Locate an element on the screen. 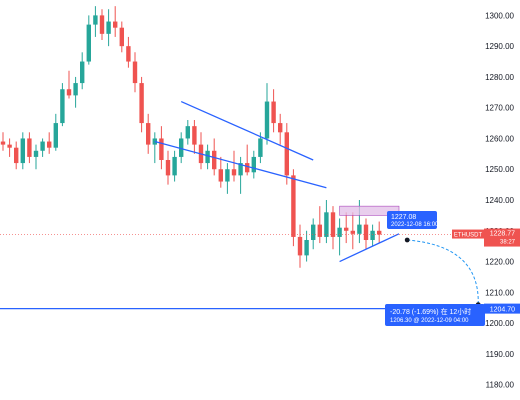  measure-box is located at coordinates (435, 315).